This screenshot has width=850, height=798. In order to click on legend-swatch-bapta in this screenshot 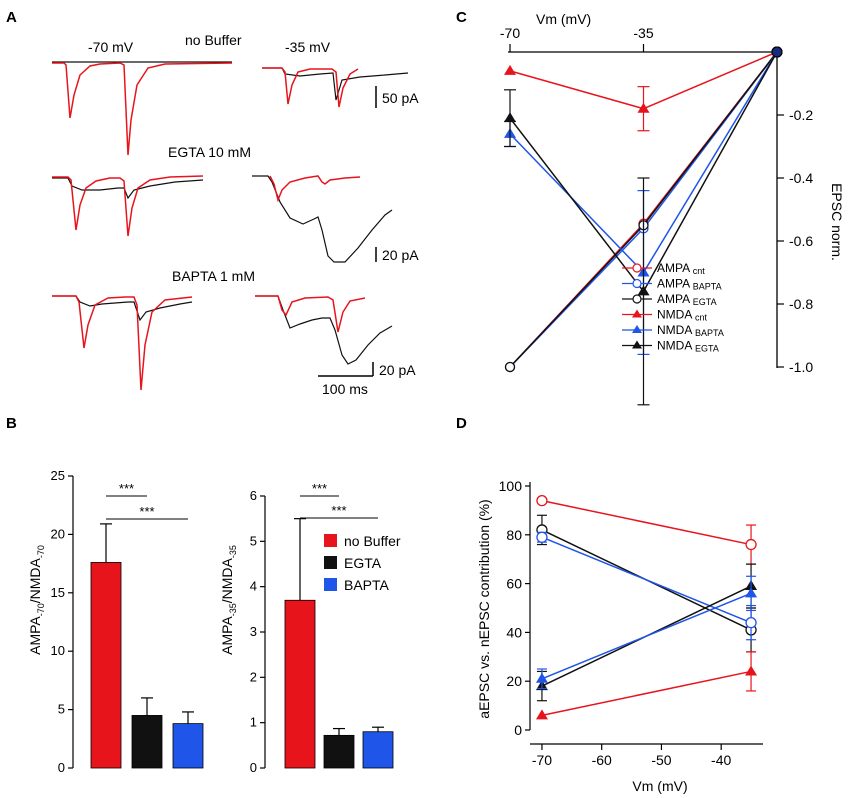, I will do `click(330, 584)`.